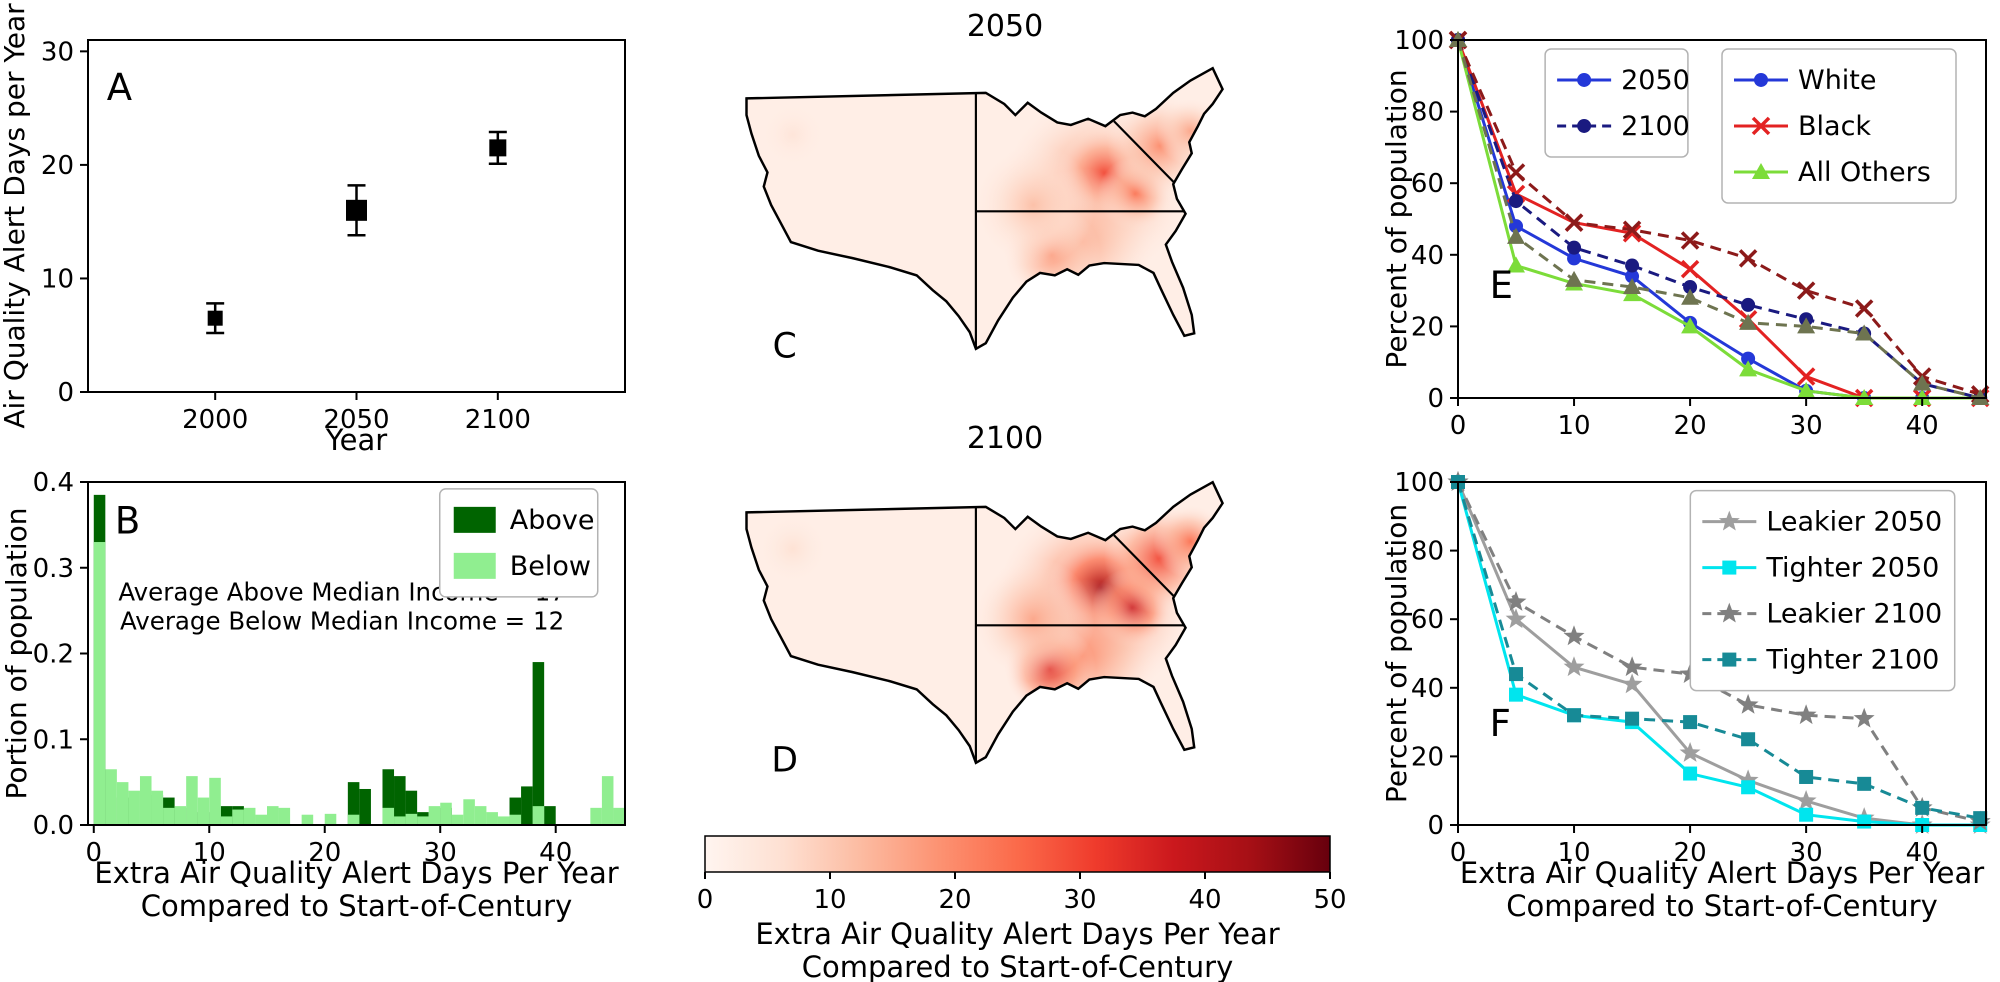 The image size is (2000, 982). I want to click on svg-text: B, so click(127, 520).